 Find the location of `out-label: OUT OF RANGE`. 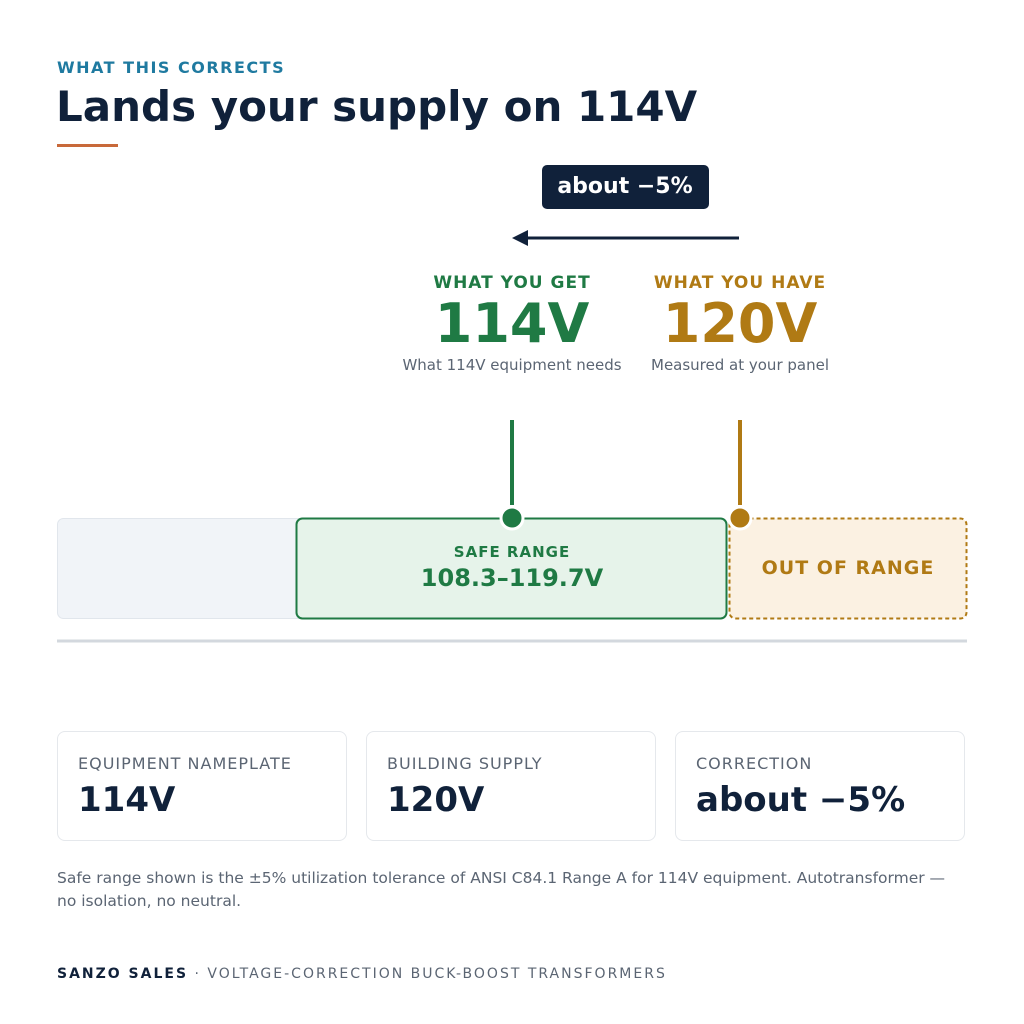

out-label: OUT OF RANGE is located at coordinates (848, 568).